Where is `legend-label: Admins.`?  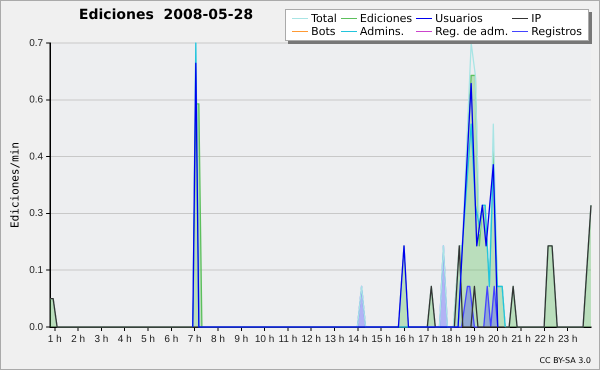 legend-label: Admins. is located at coordinates (382, 31).